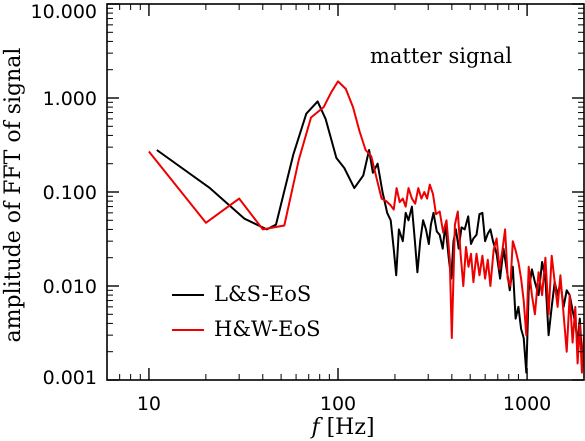 This screenshot has height=441, width=585. What do you see at coordinates (13, 195) in the screenshot?
I see `y-axis-label: amplitude of FFT of signal` at bounding box center [13, 195].